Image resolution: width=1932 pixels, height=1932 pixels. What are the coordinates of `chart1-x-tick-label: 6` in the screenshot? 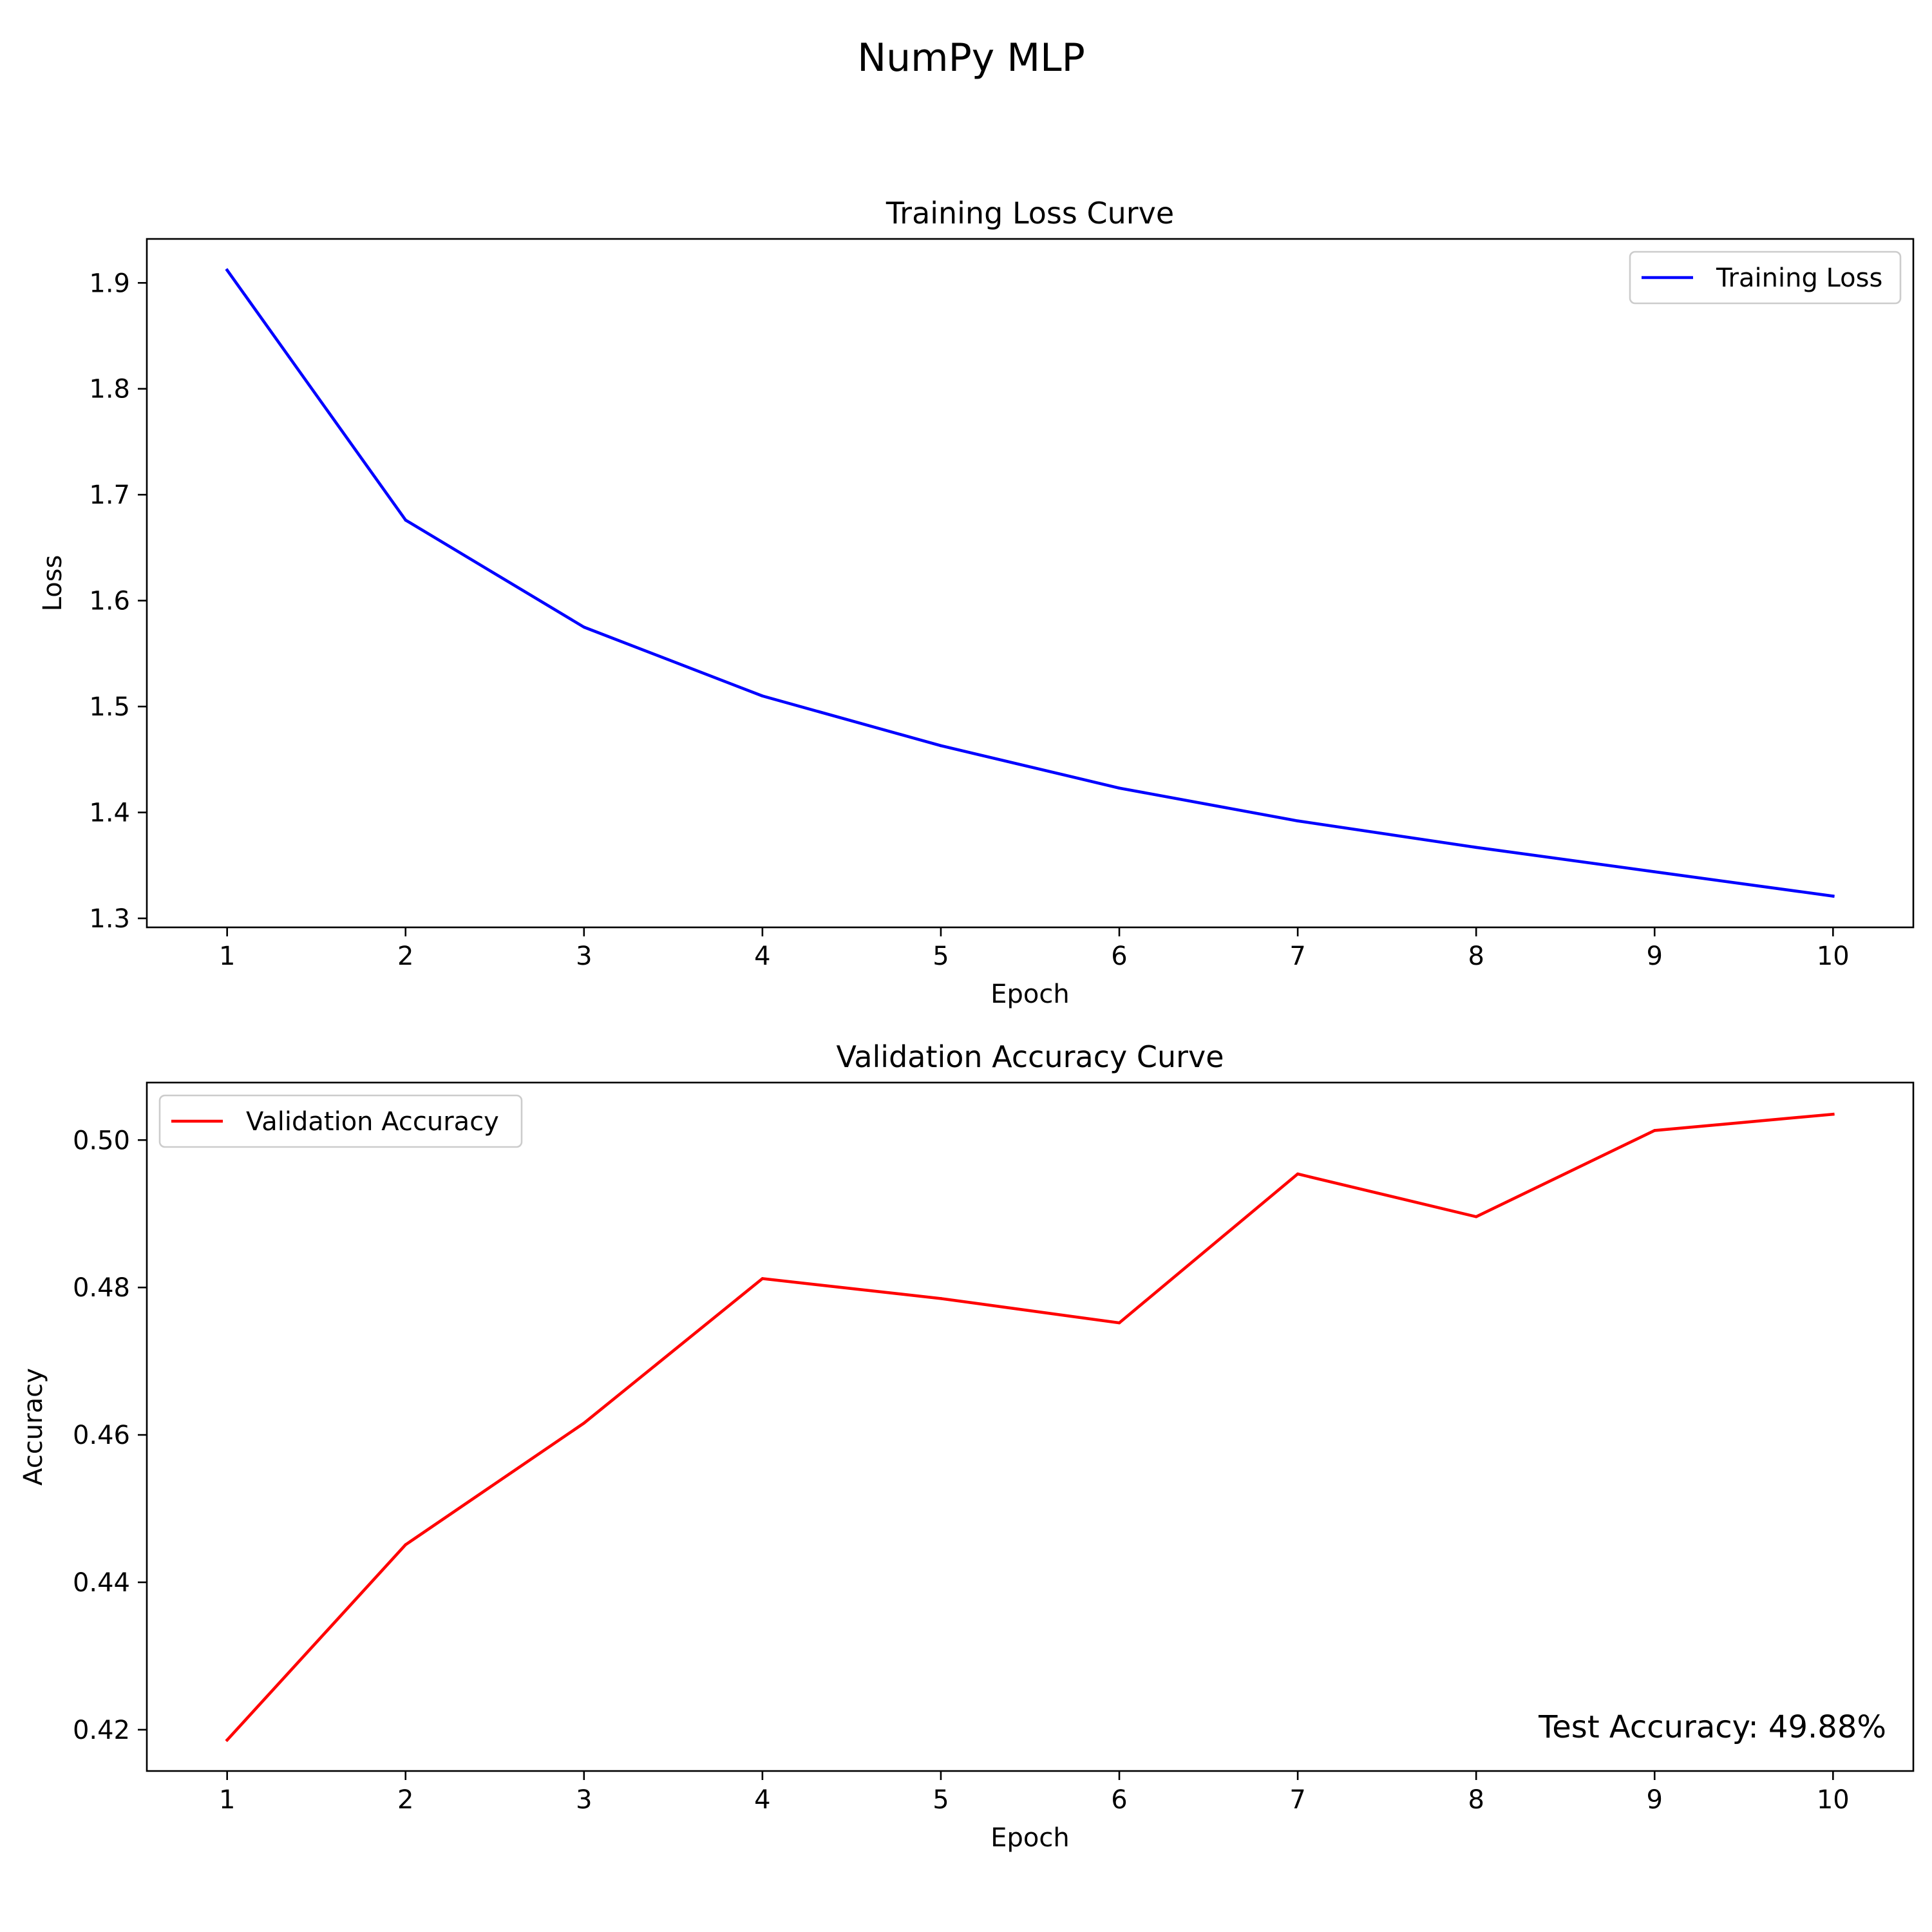 It's located at (1119, 956).